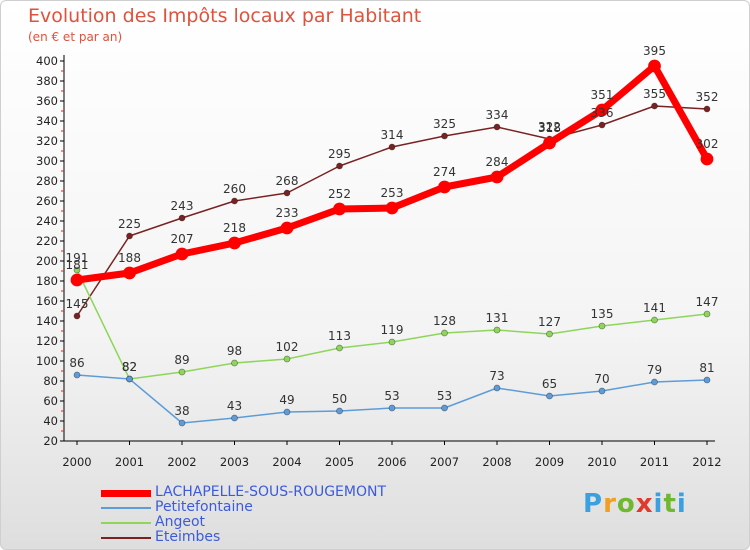  I want to click on data-label: 141, so click(654, 308).